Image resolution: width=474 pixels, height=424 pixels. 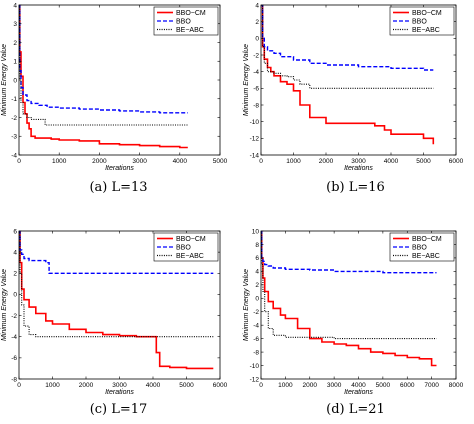 I want to click on caption-a: (a) L=13, so click(x=118, y=187).